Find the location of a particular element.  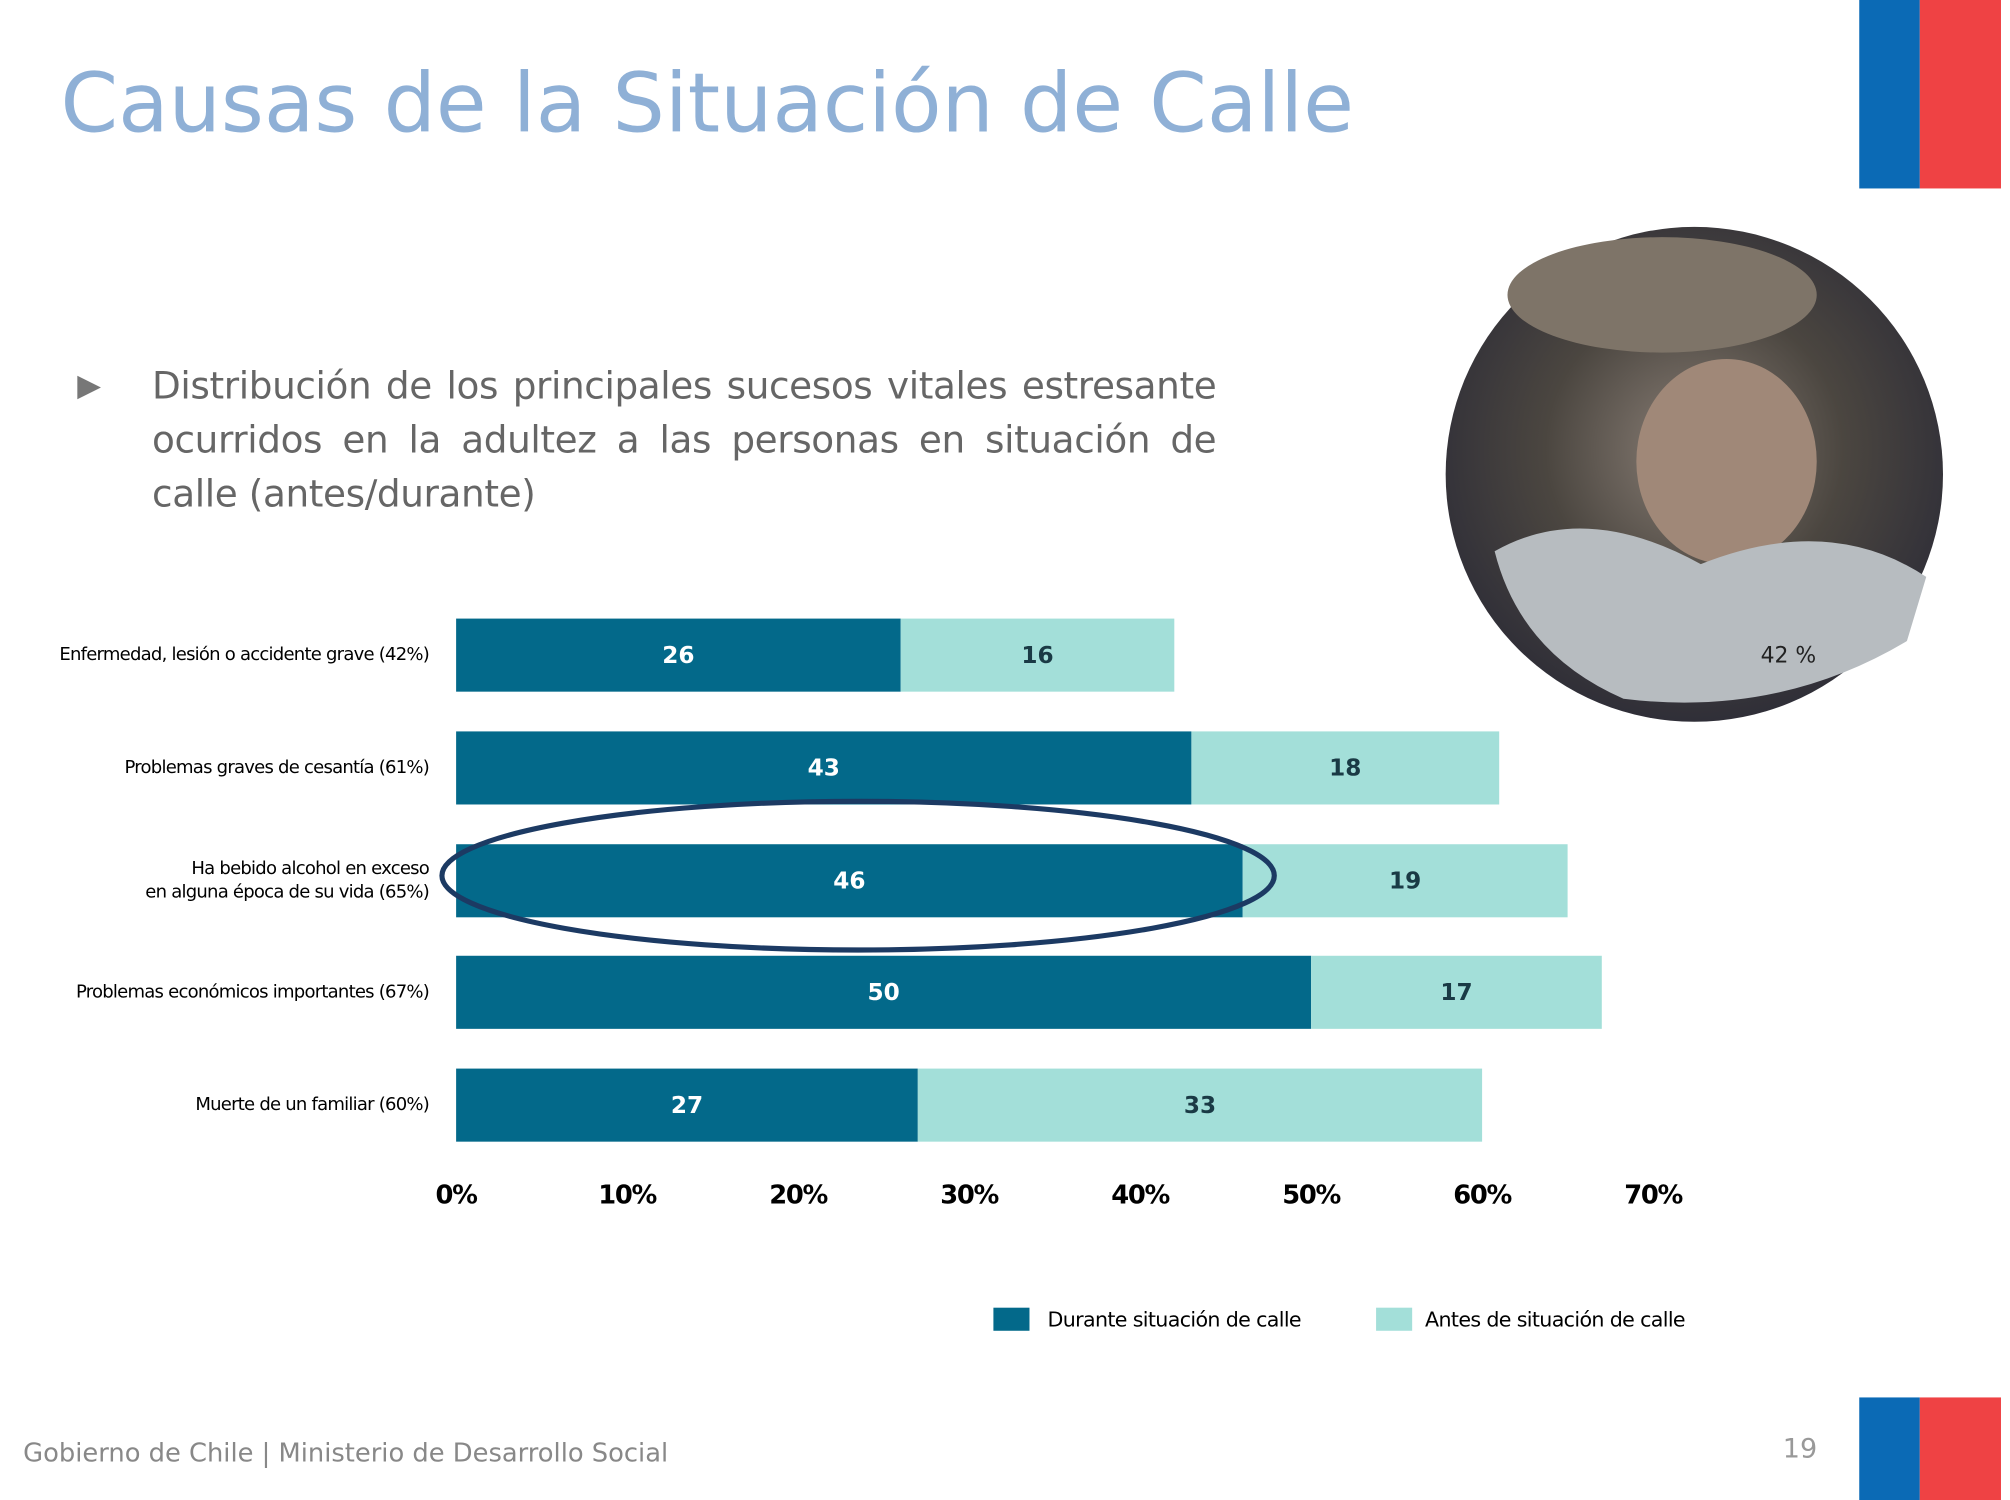

data-label: 43 is located at coordinates (824, 769).